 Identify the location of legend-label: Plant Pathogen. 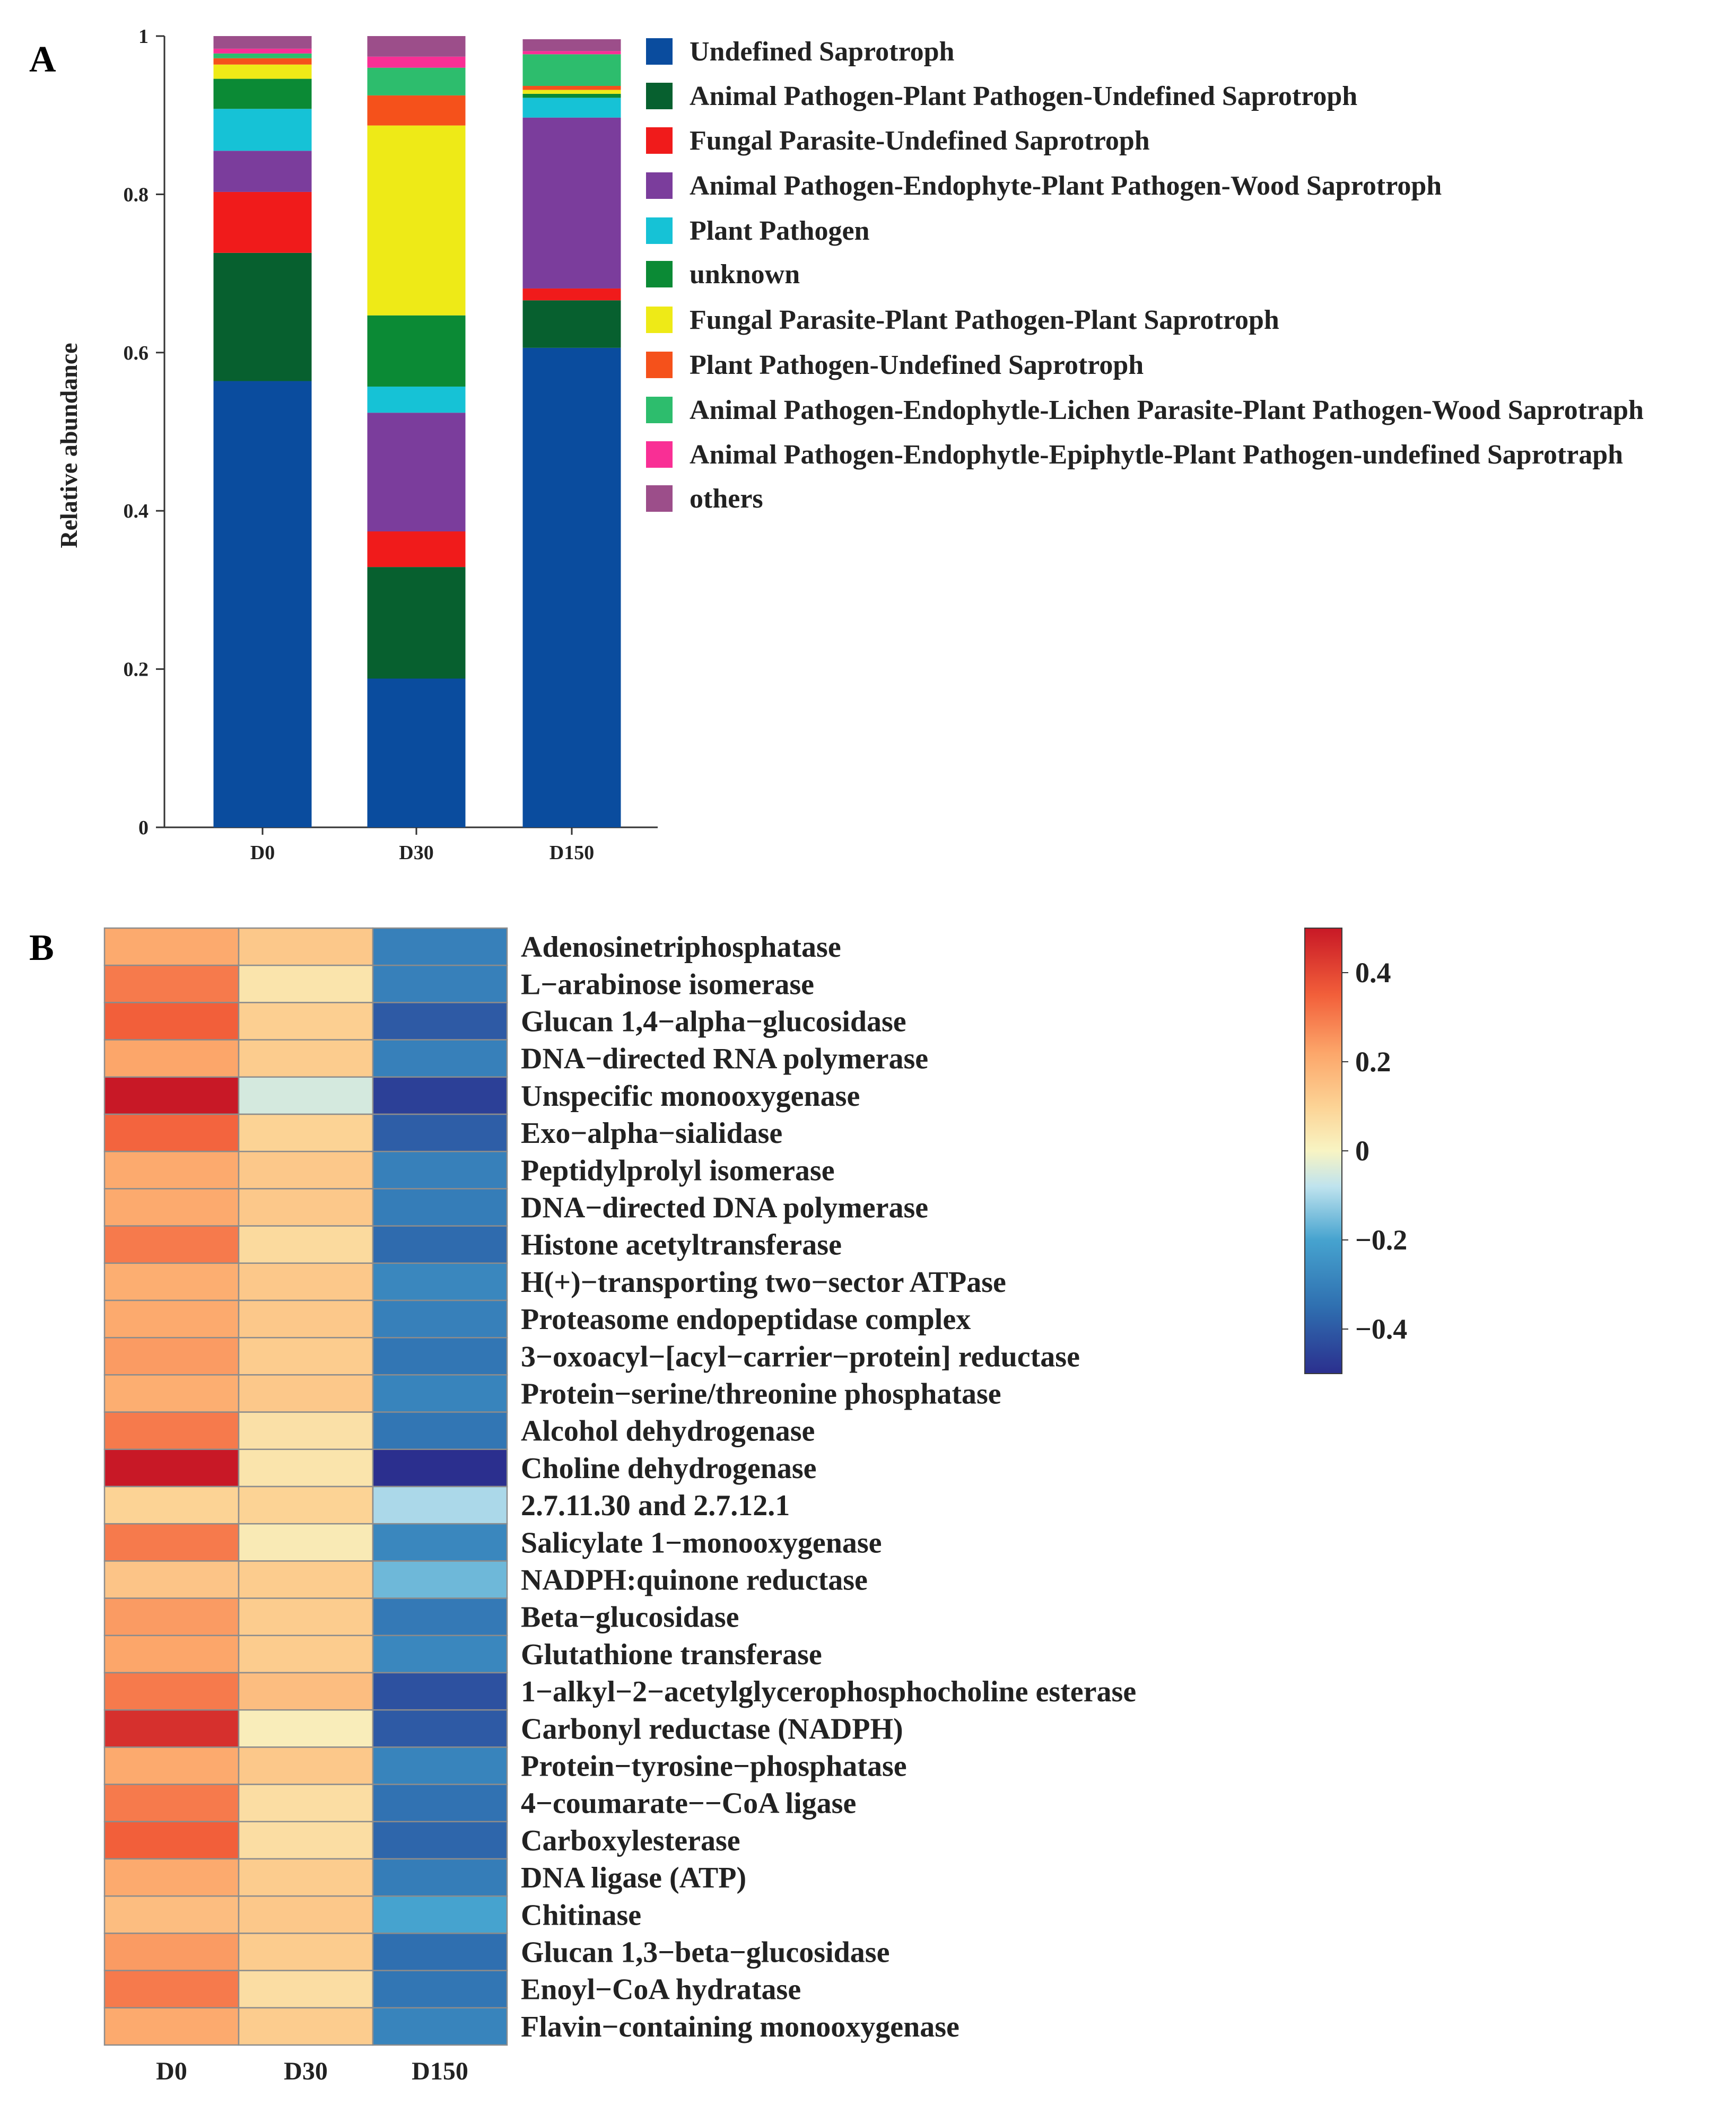
(780, 231).